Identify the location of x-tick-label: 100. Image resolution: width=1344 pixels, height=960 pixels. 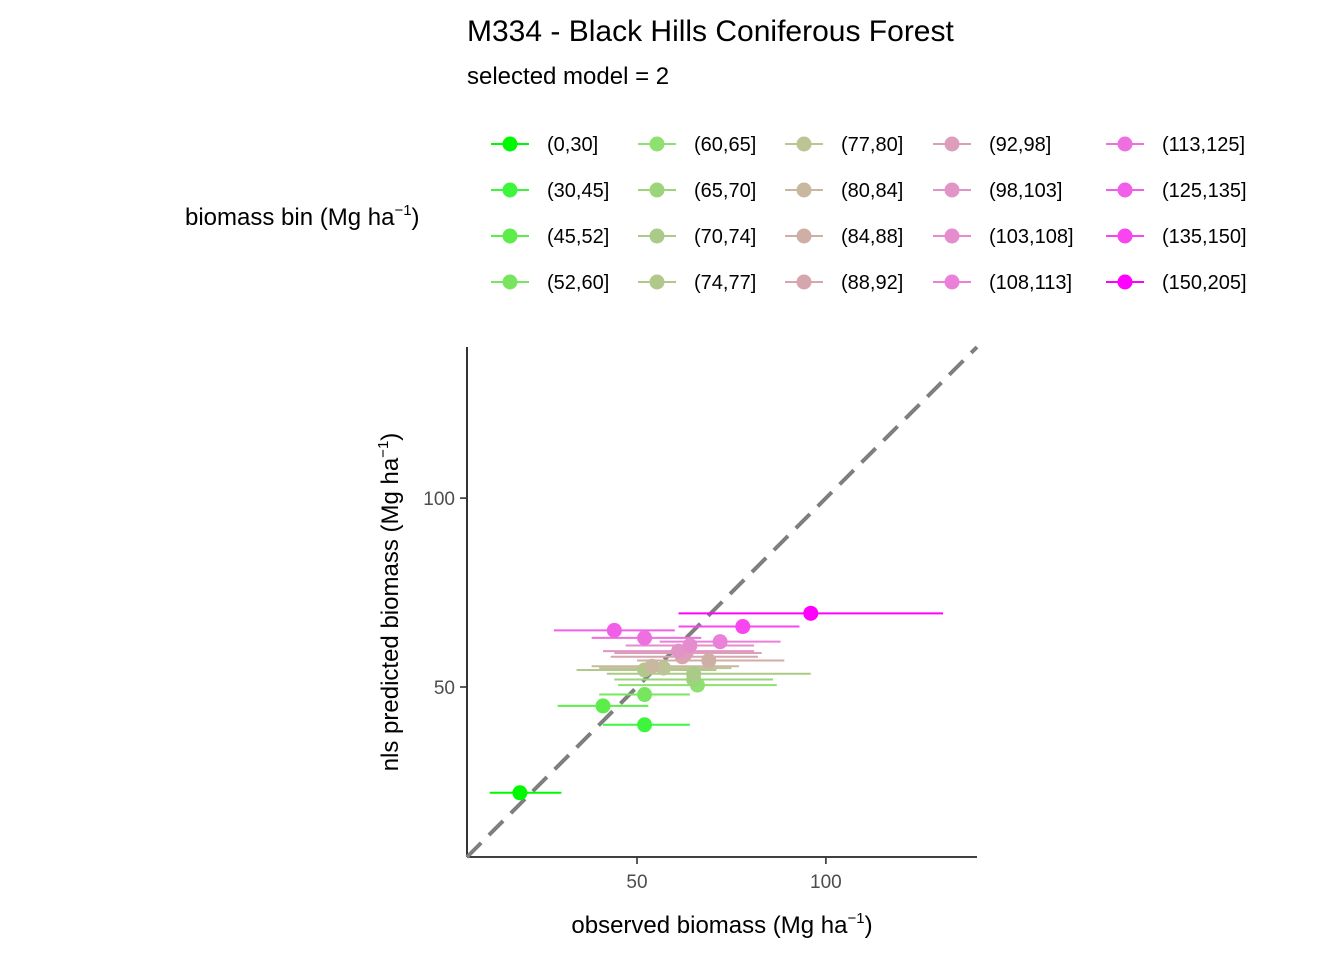
(826, 882).